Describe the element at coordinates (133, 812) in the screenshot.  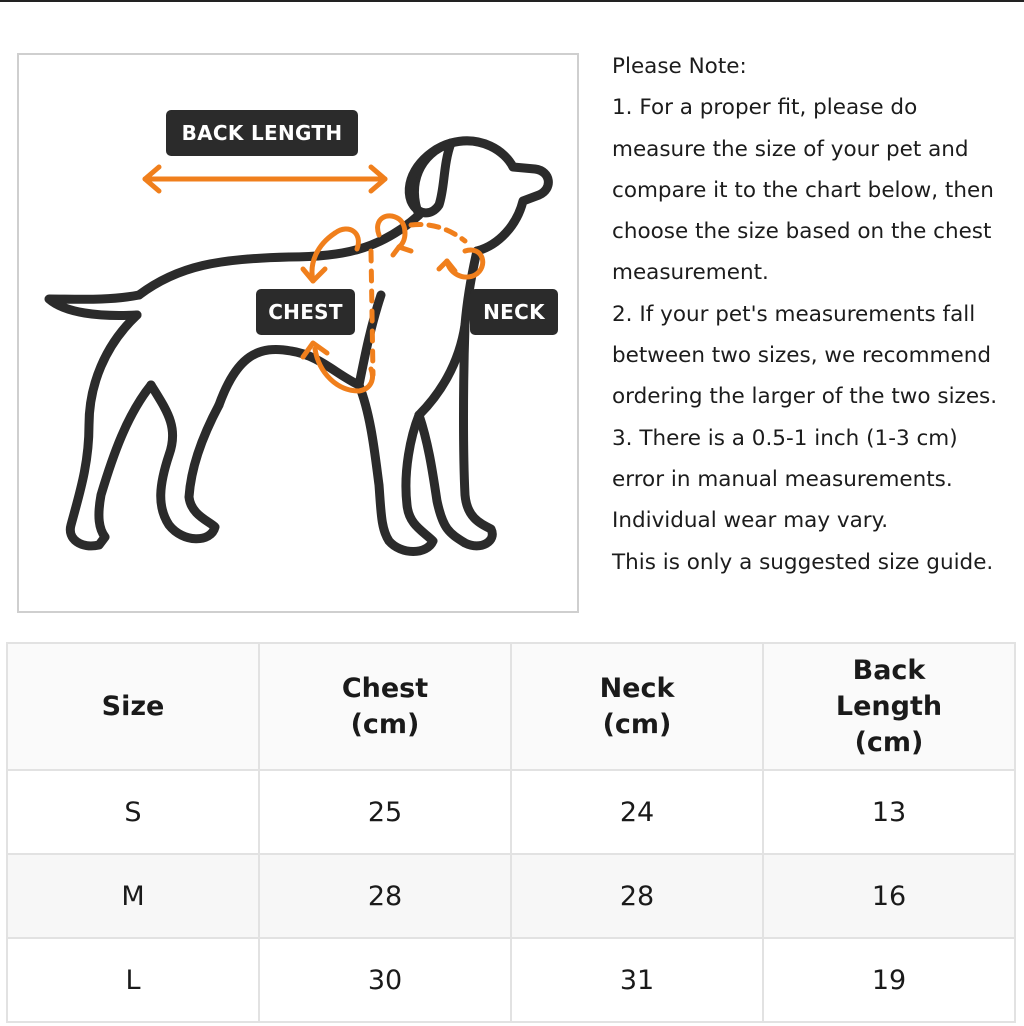
I see `cell-size: S` at that location.